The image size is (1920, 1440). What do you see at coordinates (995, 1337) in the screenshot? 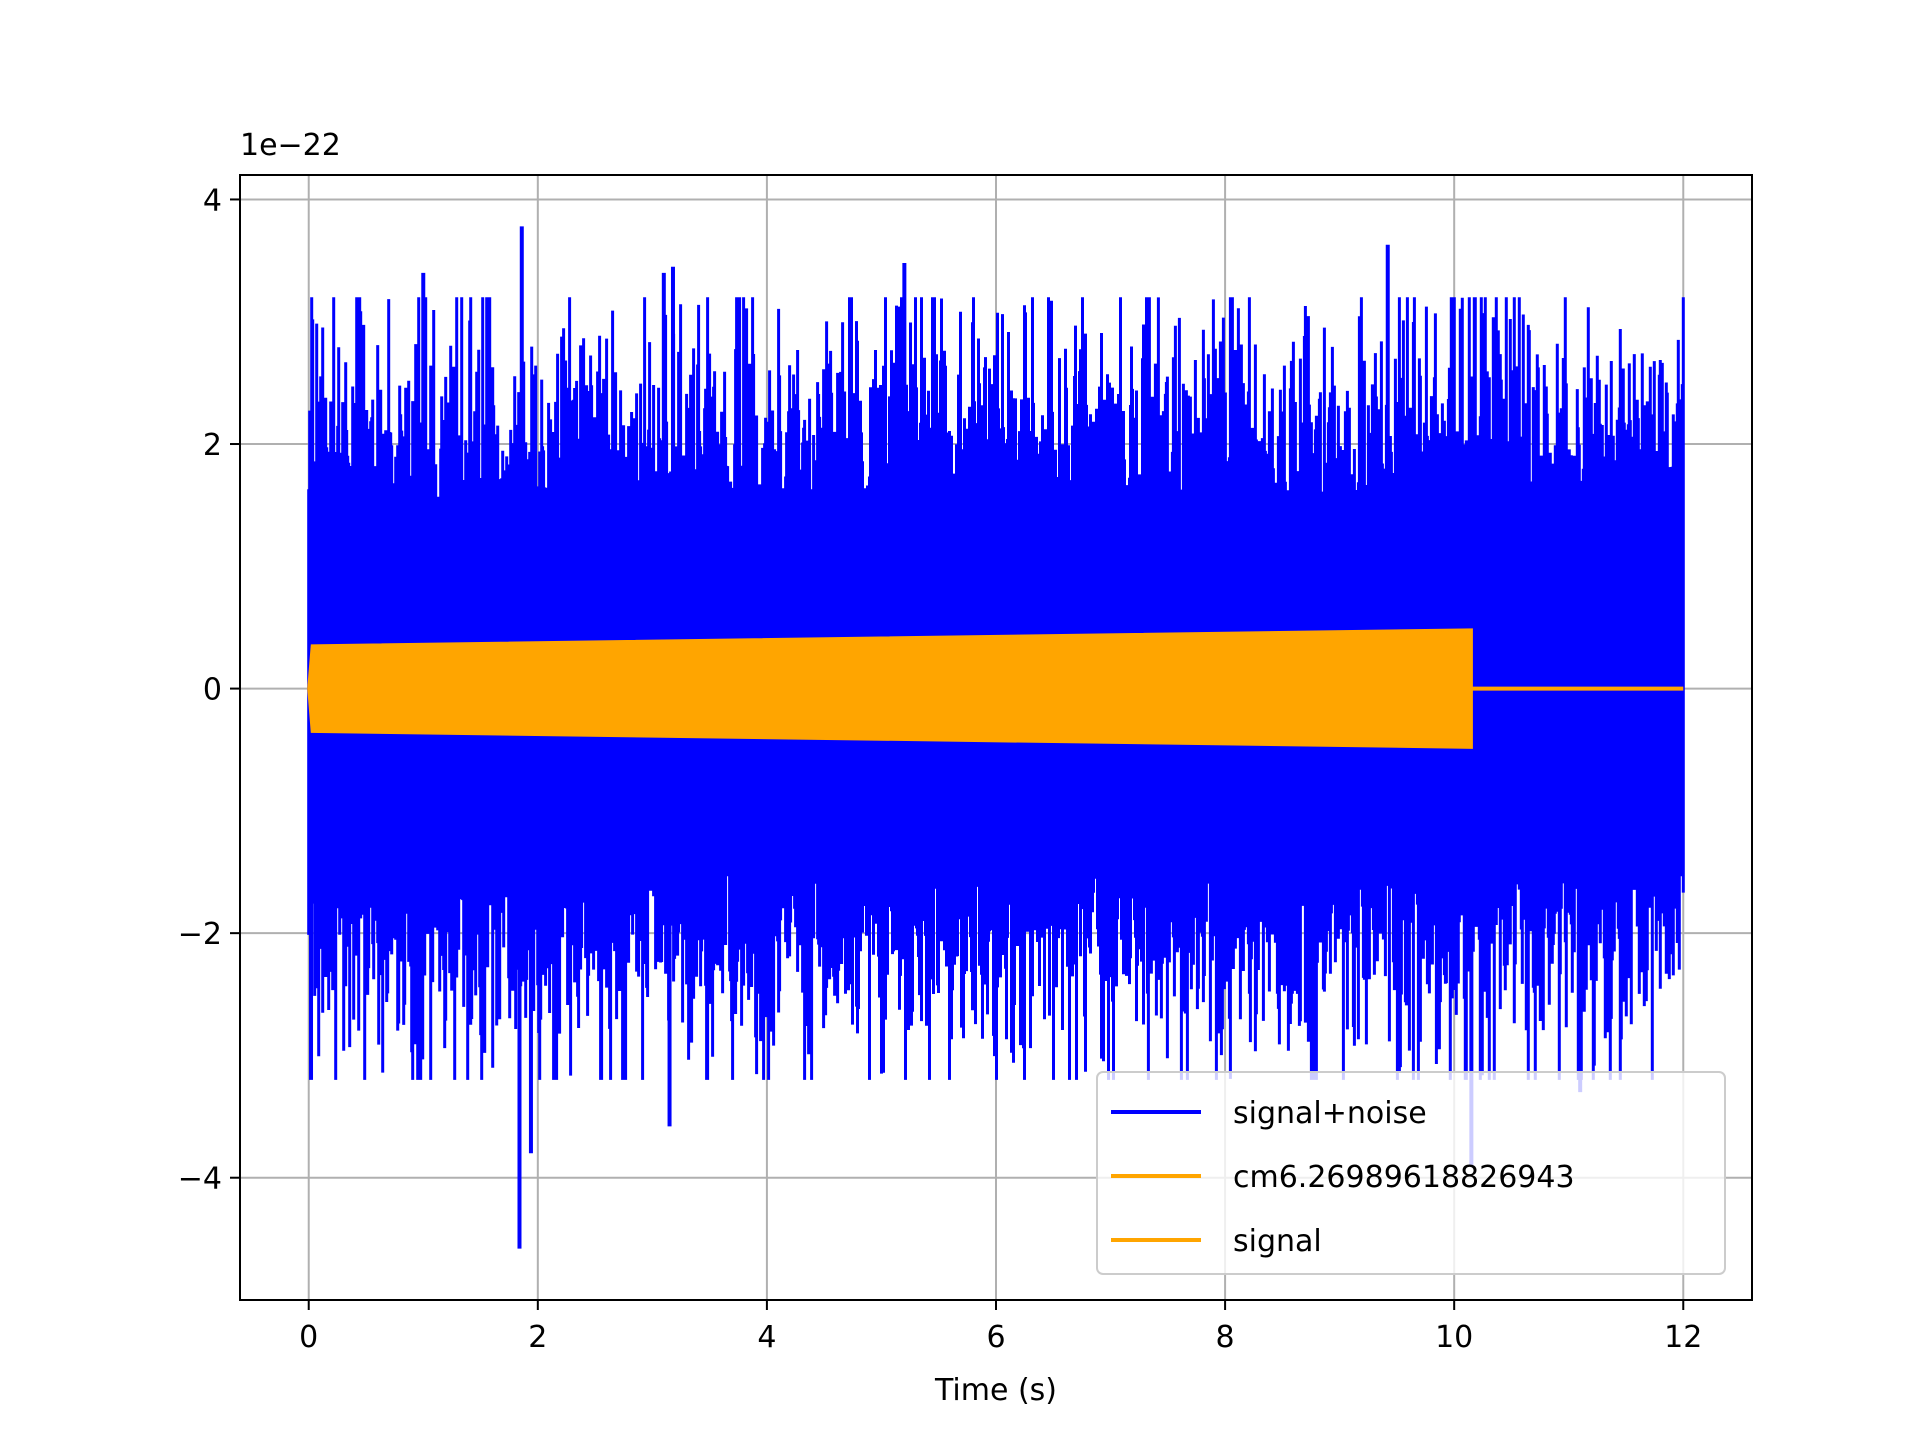
I see `x-tick-label-3: 6` at bounding box center [995, 1337].